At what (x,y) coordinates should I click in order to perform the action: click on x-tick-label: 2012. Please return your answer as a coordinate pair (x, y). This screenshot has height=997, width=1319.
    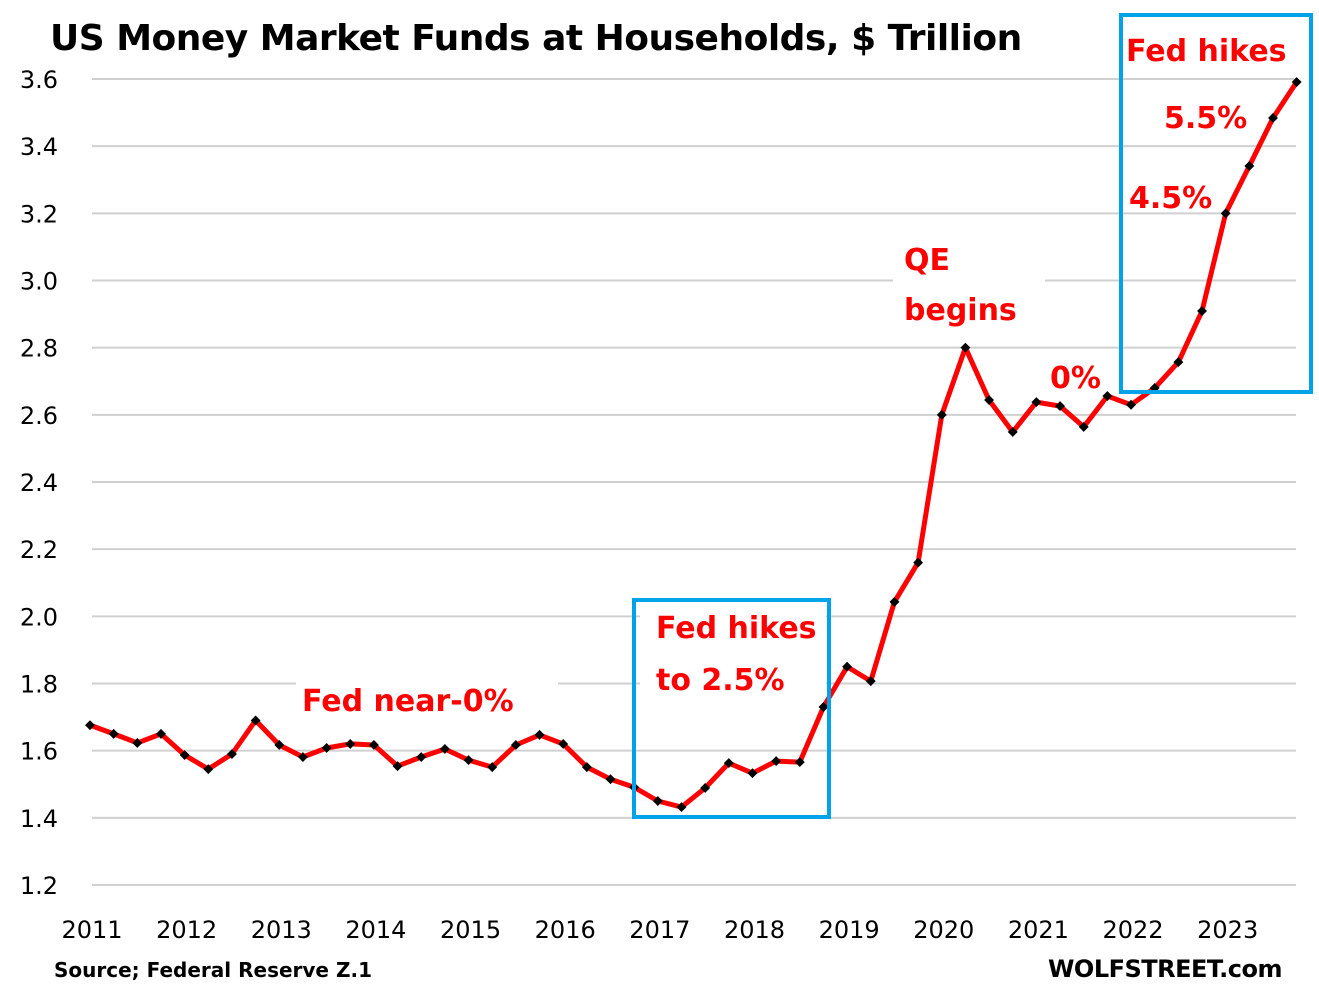
    Looking at the image, I should click on (186, 930).